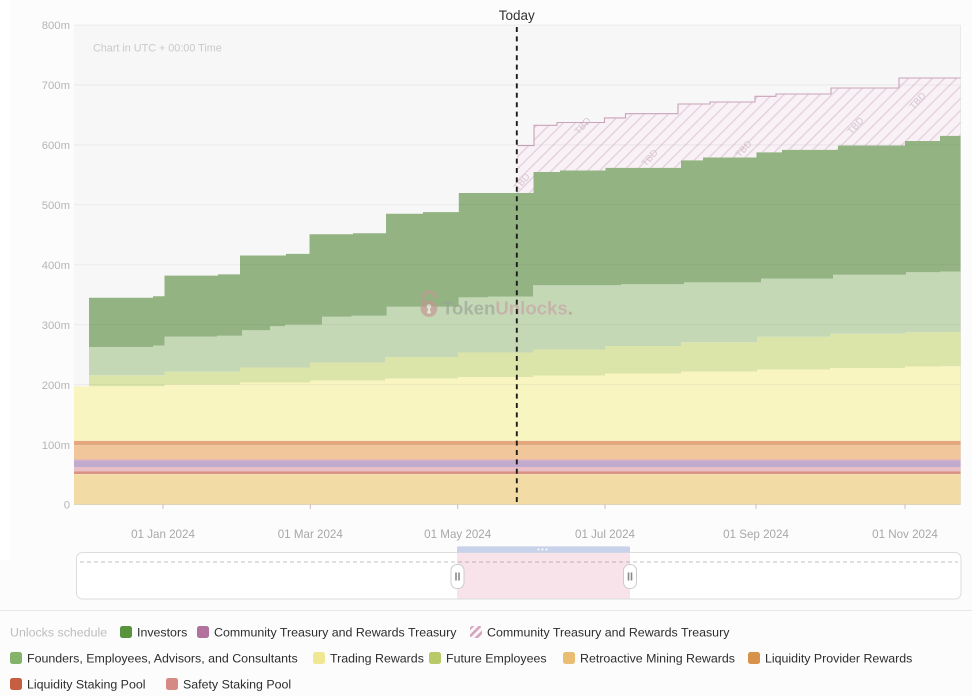 This screenshot has width=972, height=696. Describe the element at coordinates (905, 534) in the screenshot. I see `svg-text: 01 Nov 2024` at that location.